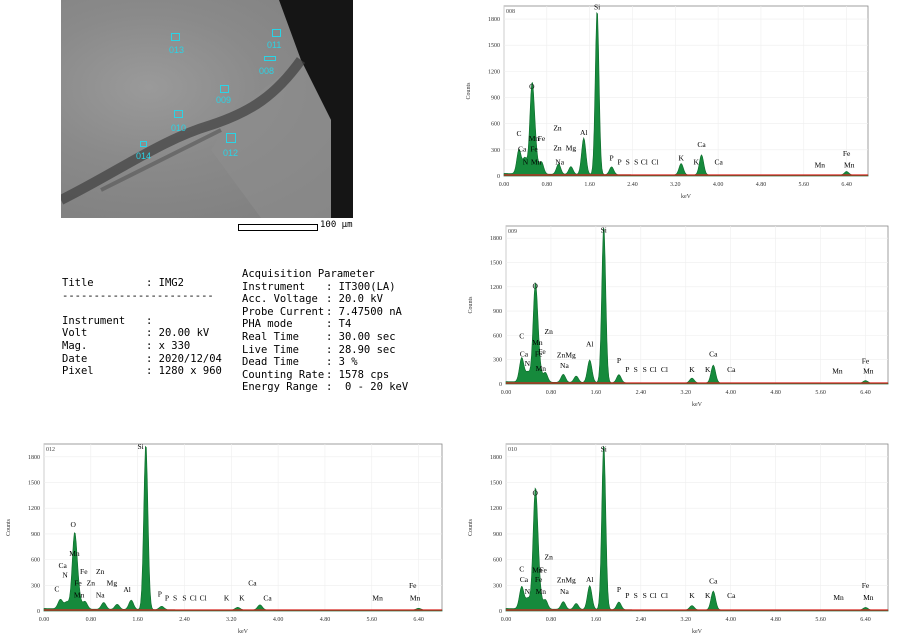 The image size is (900, 641). What do you see at coordinates (512, 450) in the screenshot?
I see `spectrum-id: 010` at bounding box center [512, 450].